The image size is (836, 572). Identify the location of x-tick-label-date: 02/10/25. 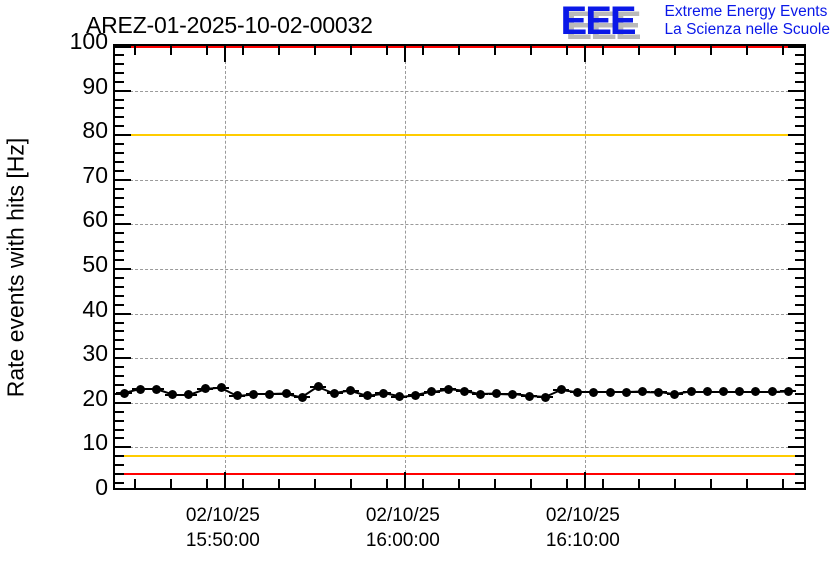
(582, 515).